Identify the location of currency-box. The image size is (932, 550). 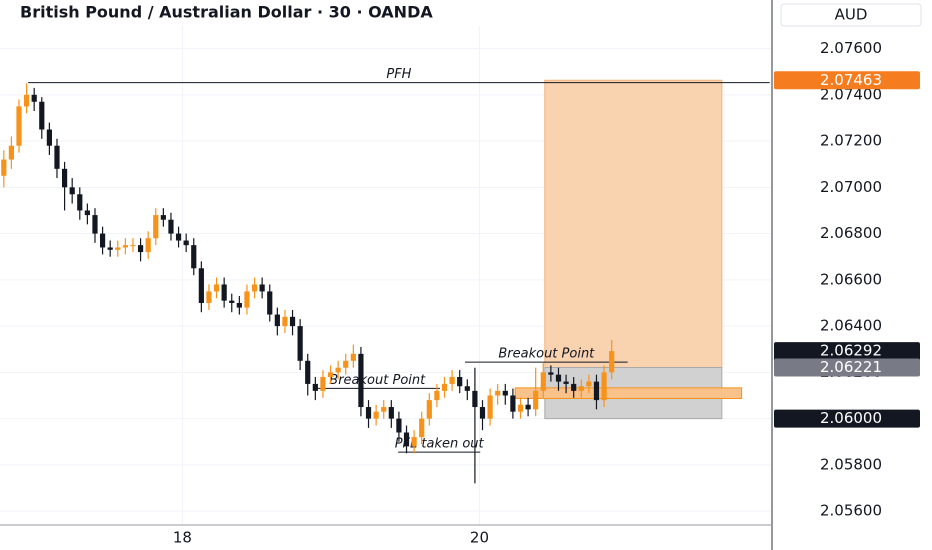
(851, 15).